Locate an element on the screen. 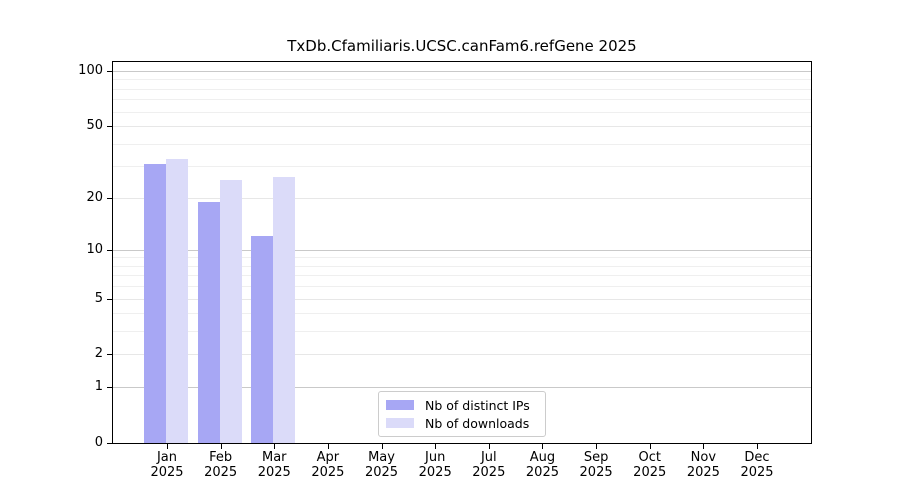  x-tick-dec is located at coordinates (757, 446).